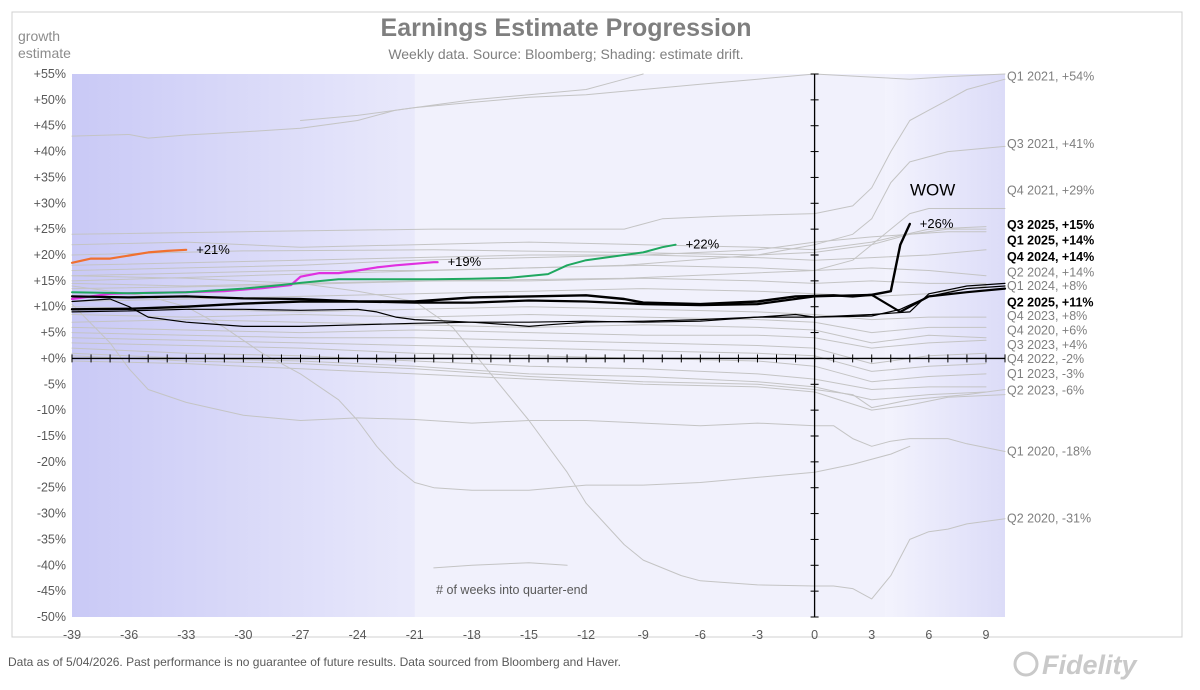 The image size is (1200, 690). Describe the element at coordinates (50, 229) in the screenshot. I see `y-tick-label: +25%` at that location.